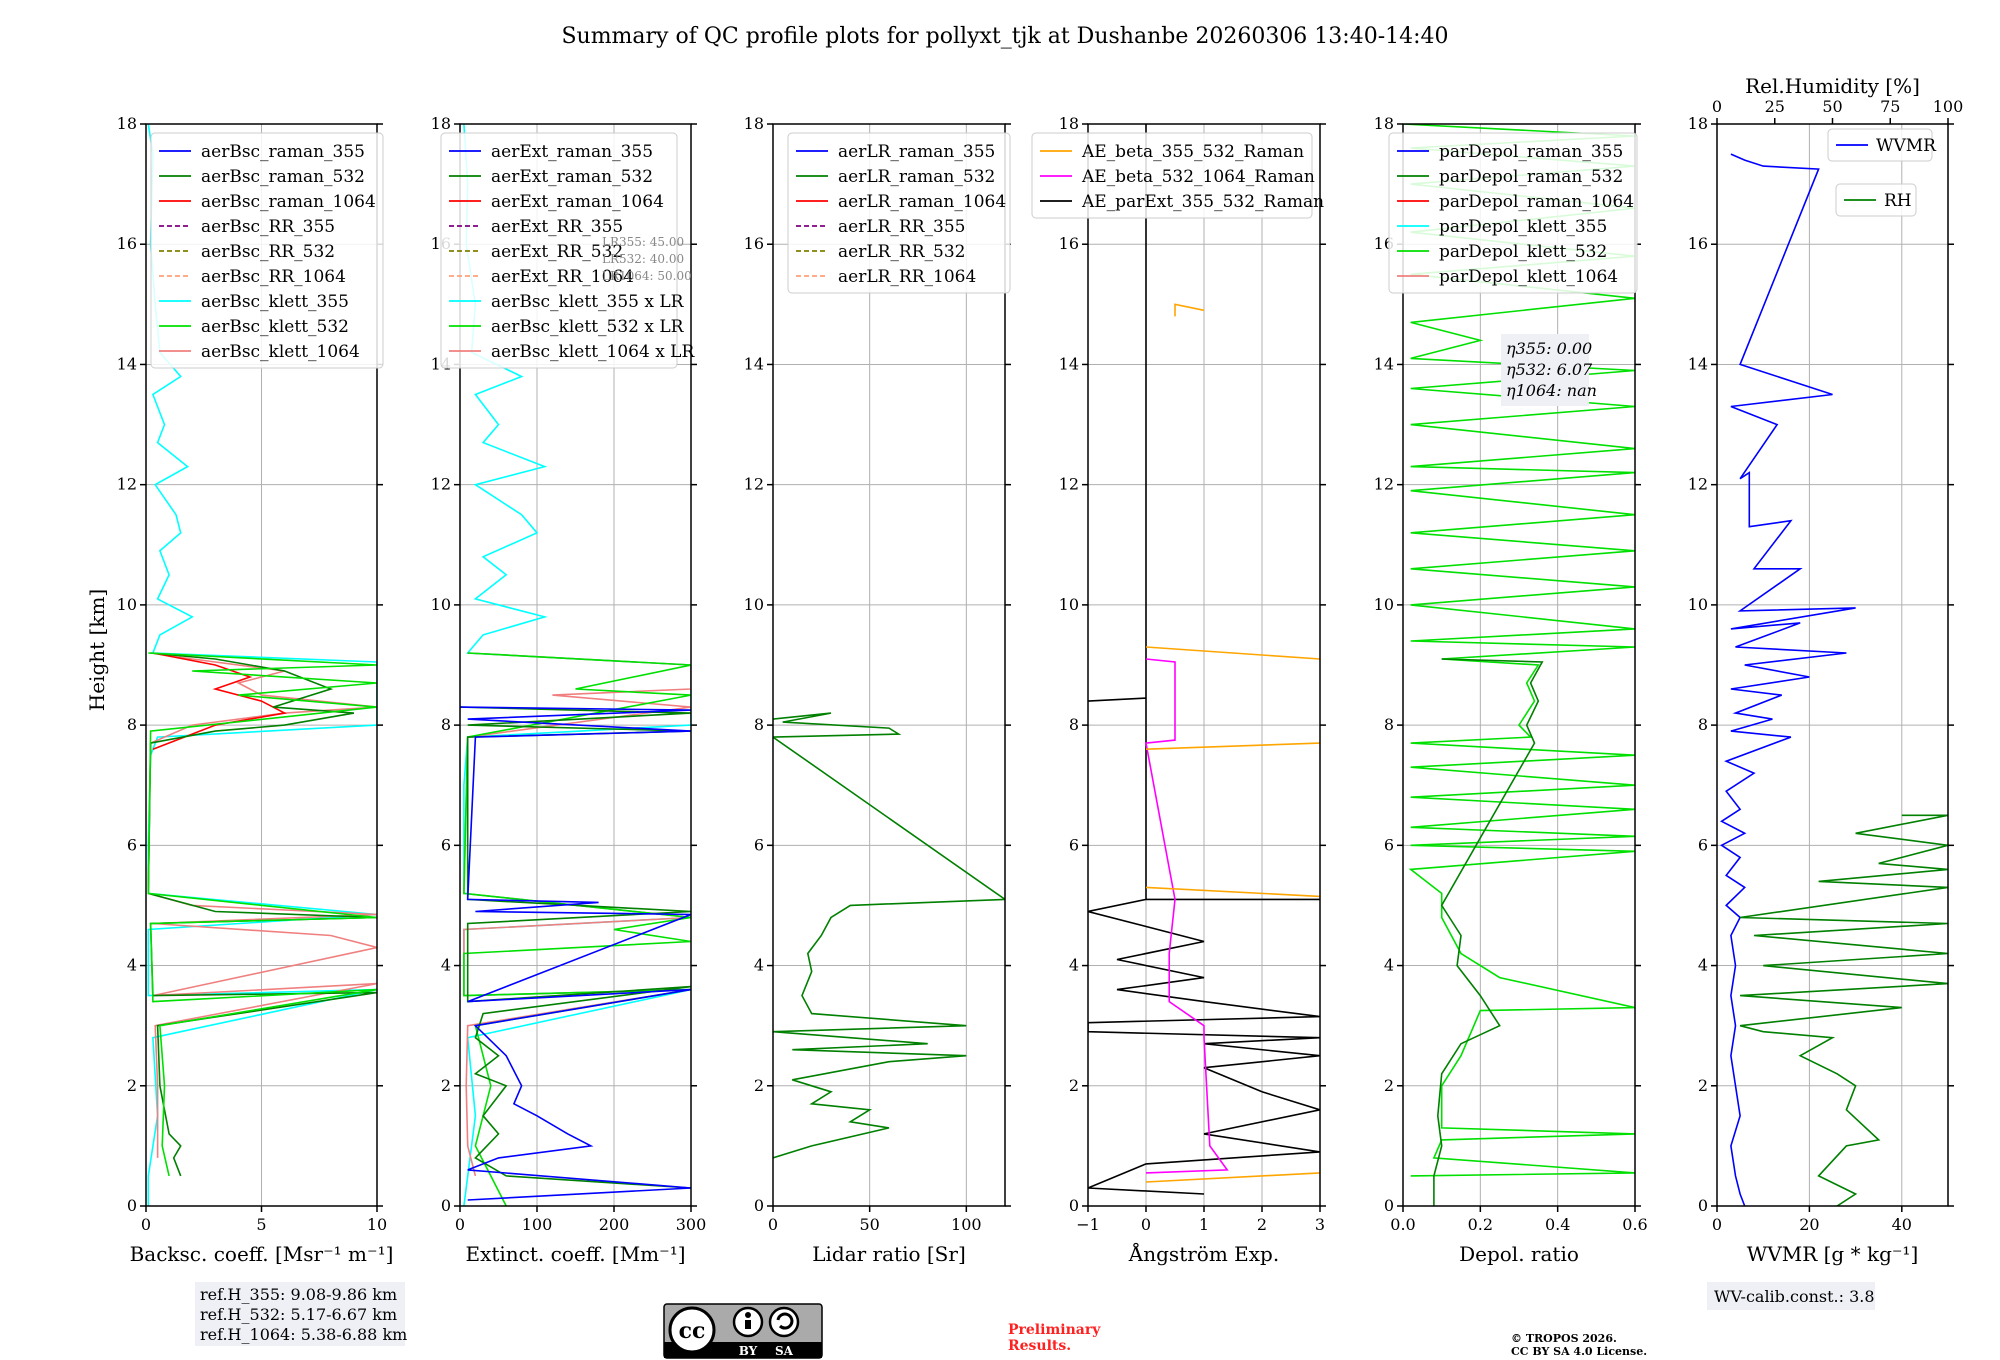  I want to click on lr-annotation: LR355: 45.00, so click(643, 242).